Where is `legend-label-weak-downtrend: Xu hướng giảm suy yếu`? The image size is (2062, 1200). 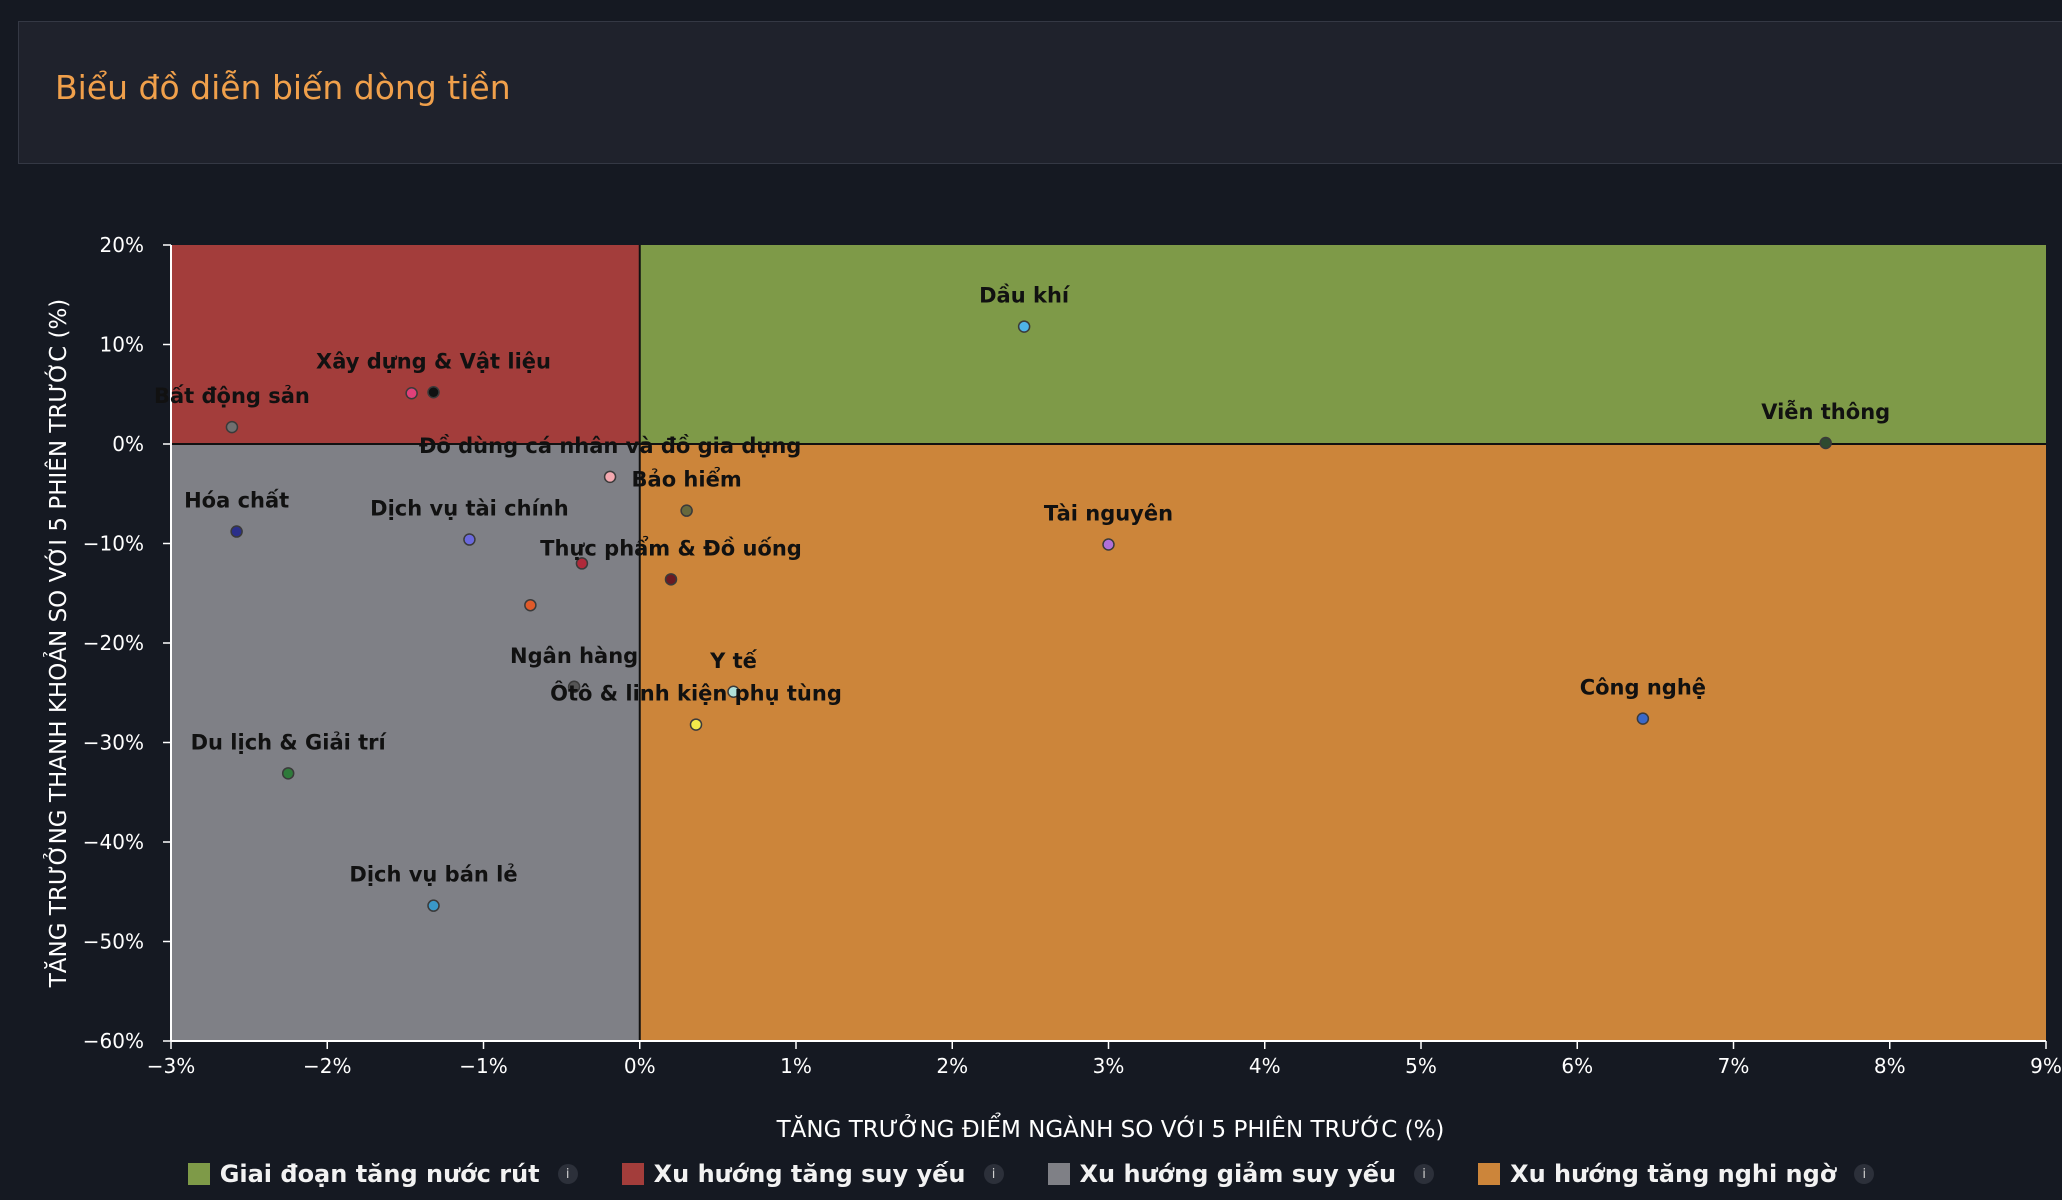
legend-label-weak-downtrend: Xu hướng giảm suy yếu is located at coordinates (1238, 1174).